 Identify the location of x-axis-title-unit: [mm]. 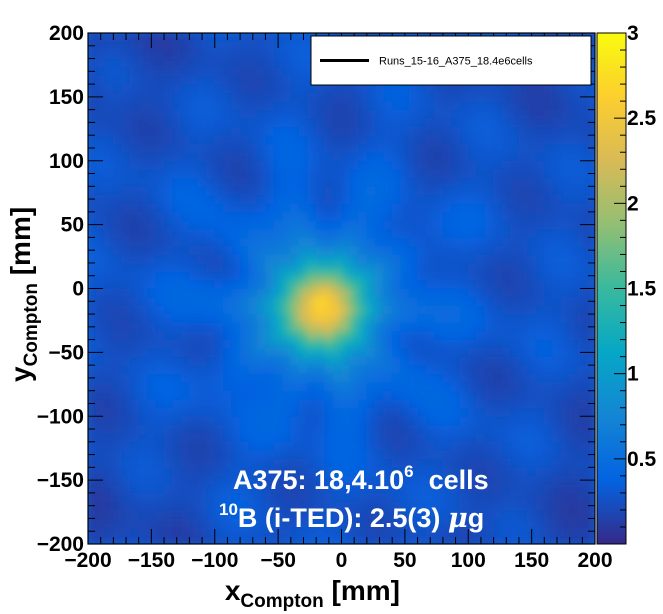
(362, 590).